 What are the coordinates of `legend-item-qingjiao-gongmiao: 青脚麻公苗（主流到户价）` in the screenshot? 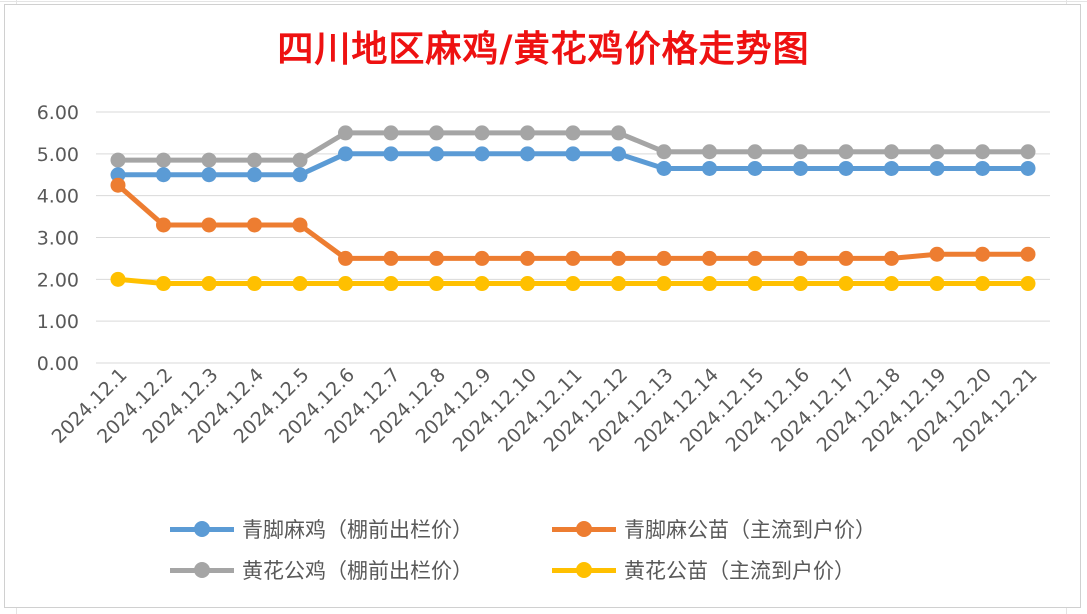 It's located at (714, 529).